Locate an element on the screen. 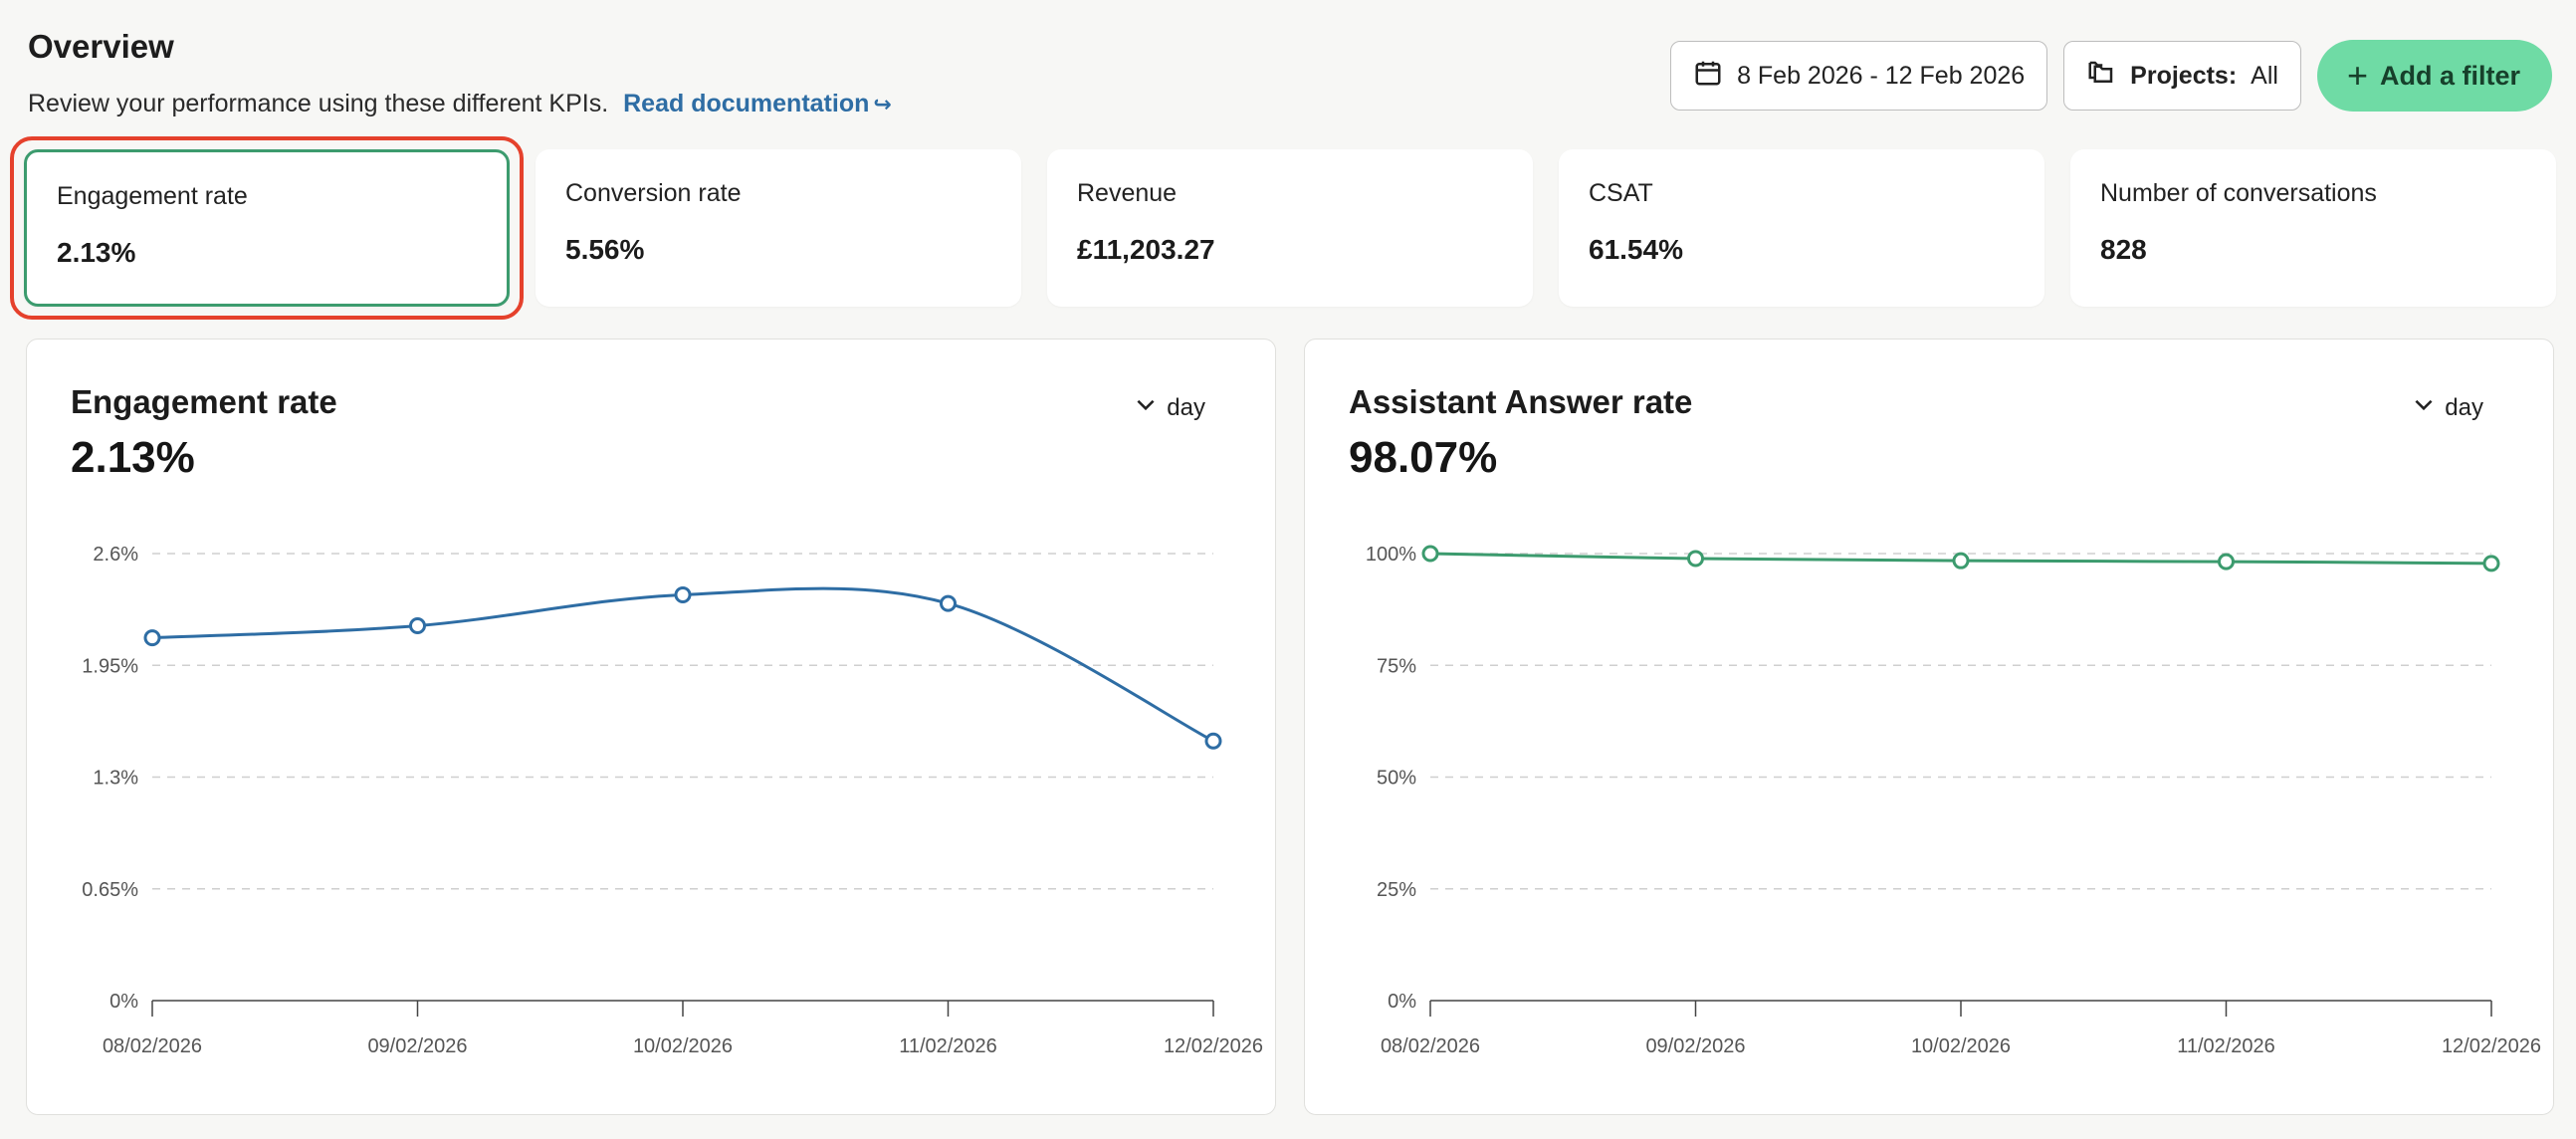  panel-title: Engagement rate is located at coordinates (204, 401).